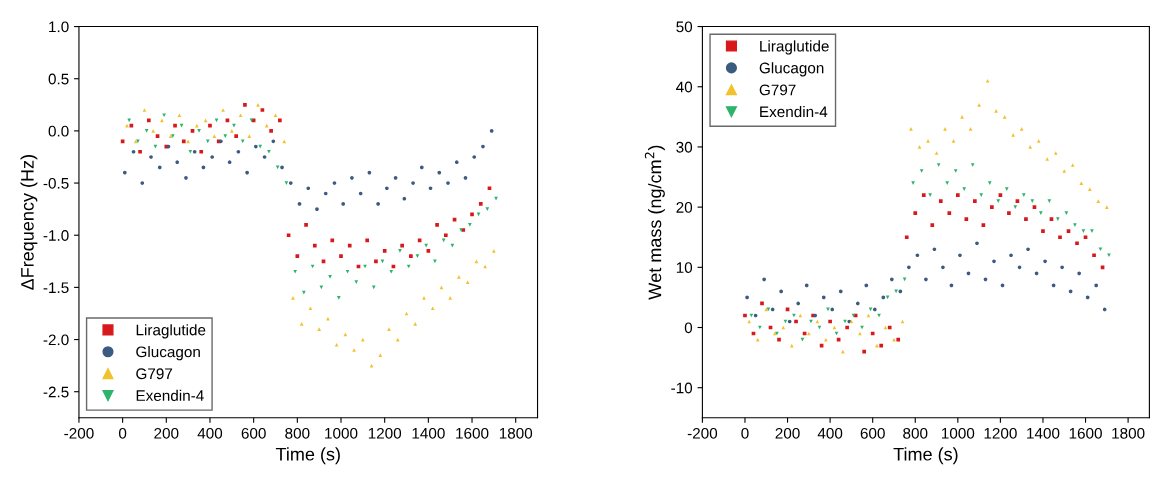 The height and width of the screenshot is (483, 1161). I want to click on x-tick-label: 1200, so click(385, 433).